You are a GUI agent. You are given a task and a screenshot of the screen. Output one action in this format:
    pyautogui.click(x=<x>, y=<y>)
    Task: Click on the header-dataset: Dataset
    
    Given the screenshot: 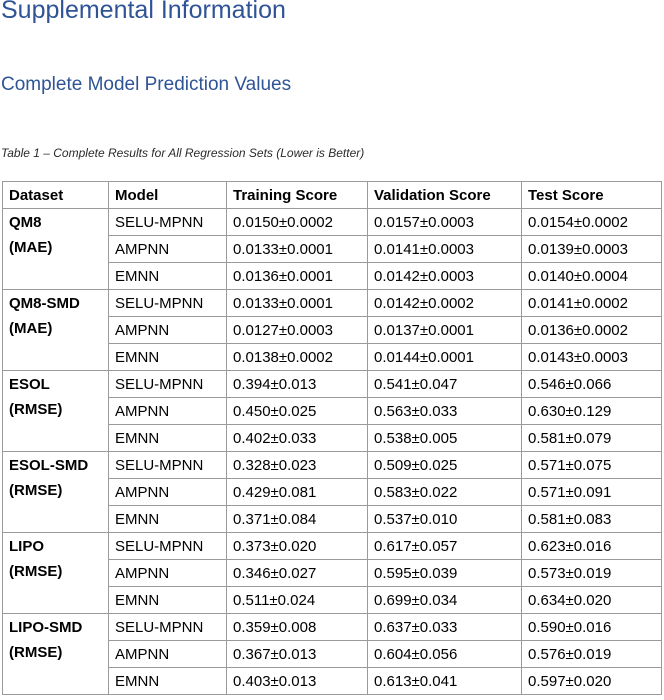 What is the action you would take?
    pyautogui.click(x=55, y=195)
    